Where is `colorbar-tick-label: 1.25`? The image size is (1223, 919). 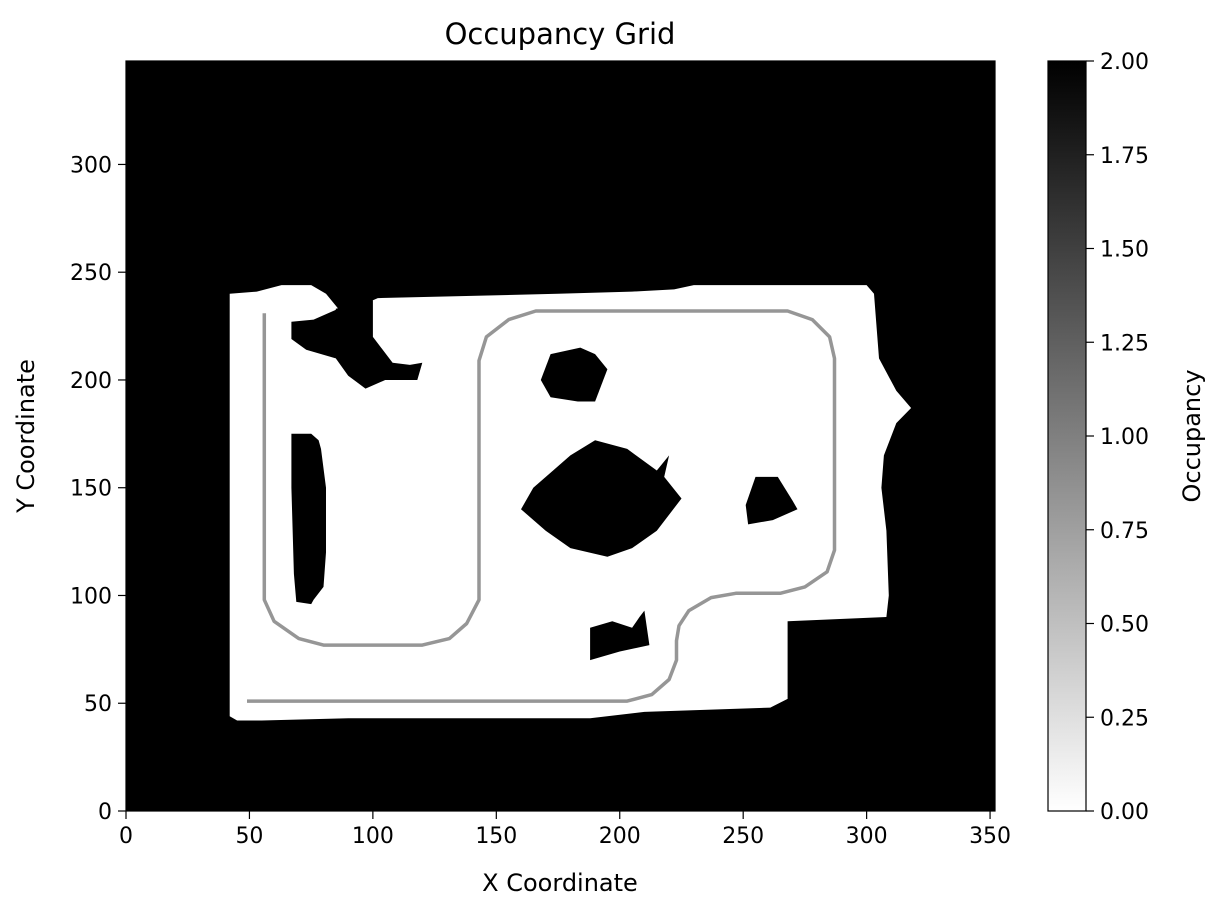 colorbar-tick-label: 1.25 is located at coordinates (1124, 343).